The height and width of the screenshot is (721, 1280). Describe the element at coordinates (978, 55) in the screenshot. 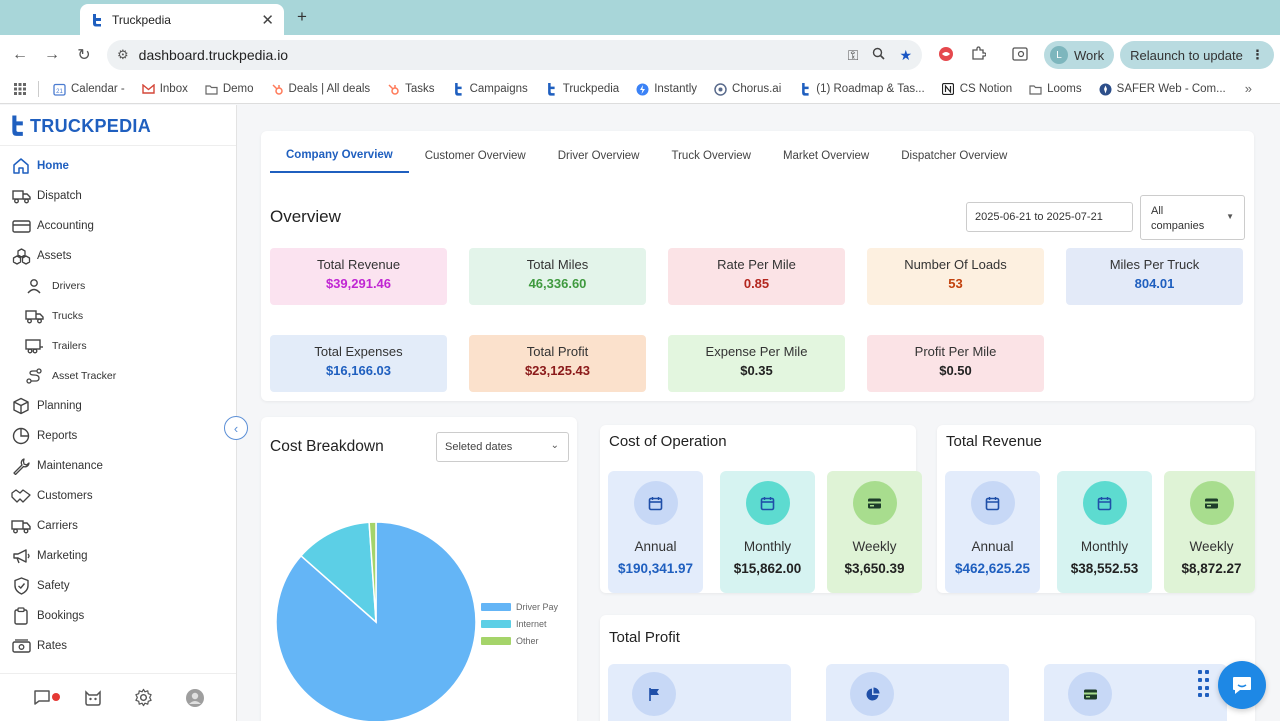

I see `puzzle-extensions-icon` at that location.